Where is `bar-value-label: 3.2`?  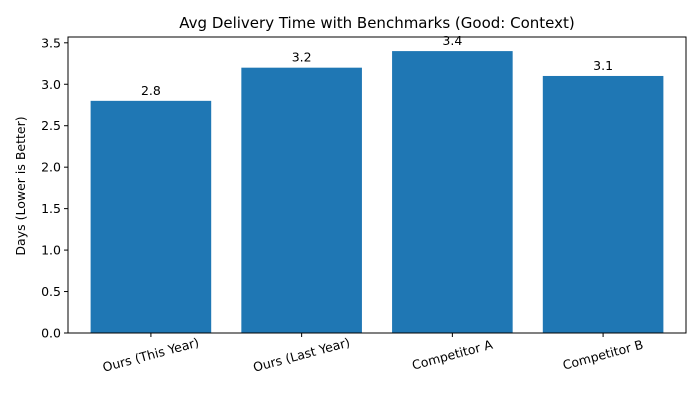
bar-value-label: 3.2 is located at coordinates (302, 57).